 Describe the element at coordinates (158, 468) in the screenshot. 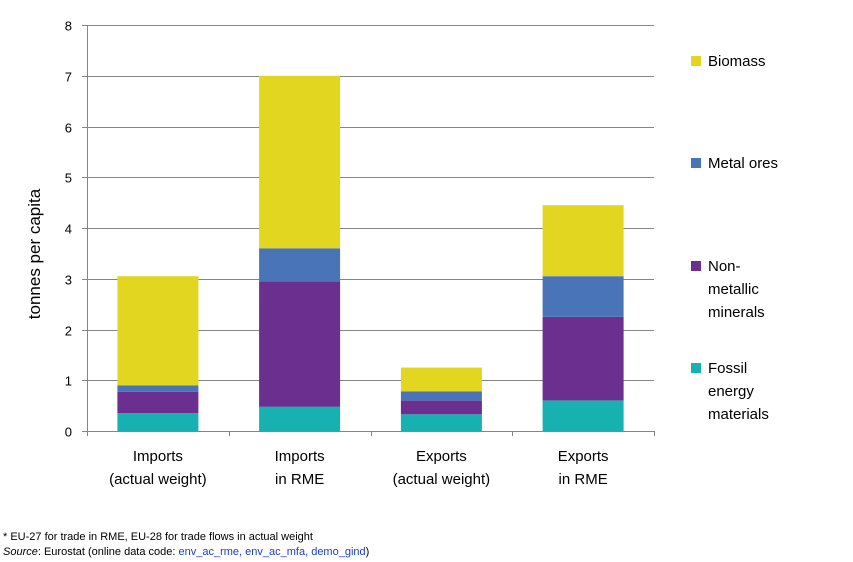

I see `x-tick-label: Imports (actual weight)` at that location.